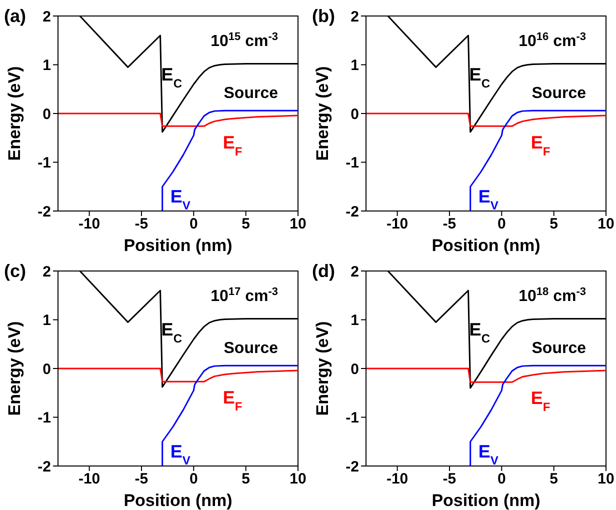 This screenshot has width=616, height=510. Describe the element at coordinates (244, 40) in the screenshot. I see `annotation: 10$^{15}$ cm$^{-3}$` at that location.